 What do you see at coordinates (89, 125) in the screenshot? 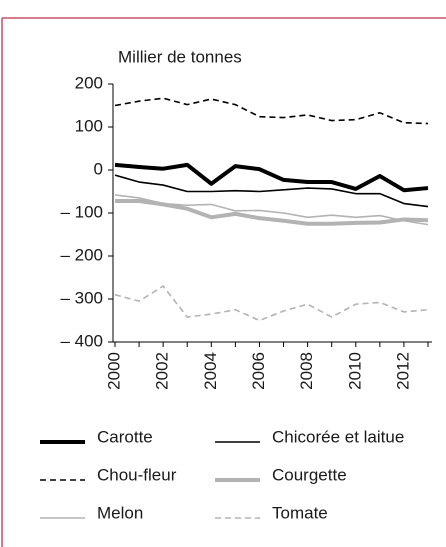
I see `y-tick-label: 100` at bounding box center [89, 125].